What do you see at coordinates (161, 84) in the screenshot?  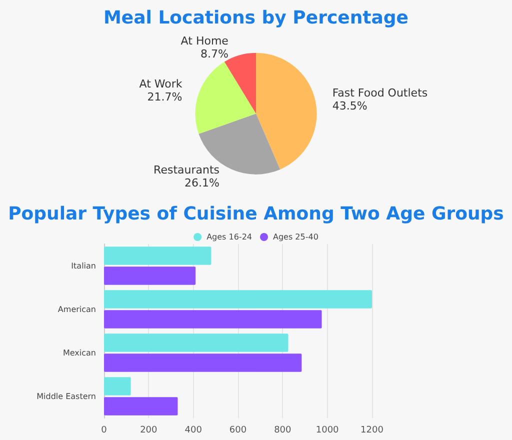 I see `slice-label: At Work` at bounding box center [161, 84].